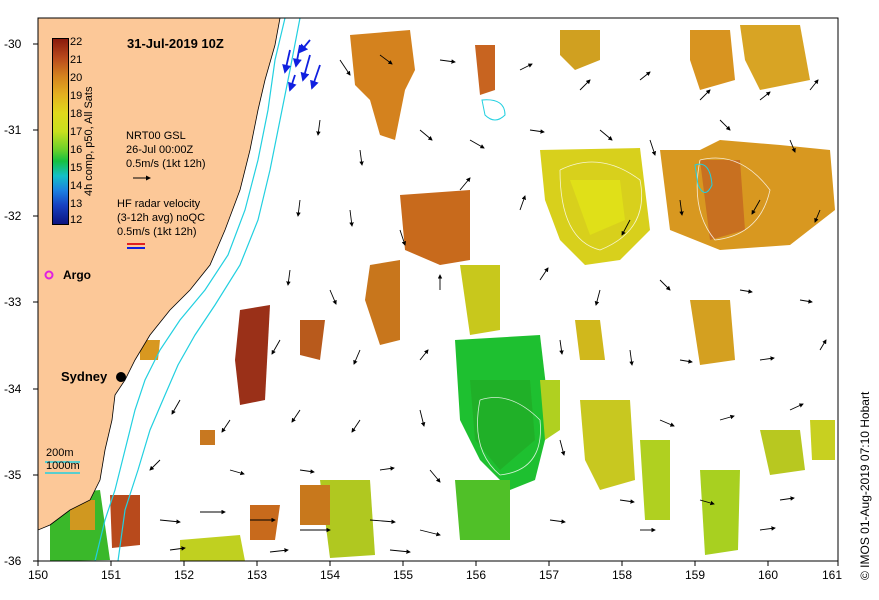  What do you see at coordinates (695, 575) in the screenshot?
I see `x-tick: 159` at bounding box center [695, 575].